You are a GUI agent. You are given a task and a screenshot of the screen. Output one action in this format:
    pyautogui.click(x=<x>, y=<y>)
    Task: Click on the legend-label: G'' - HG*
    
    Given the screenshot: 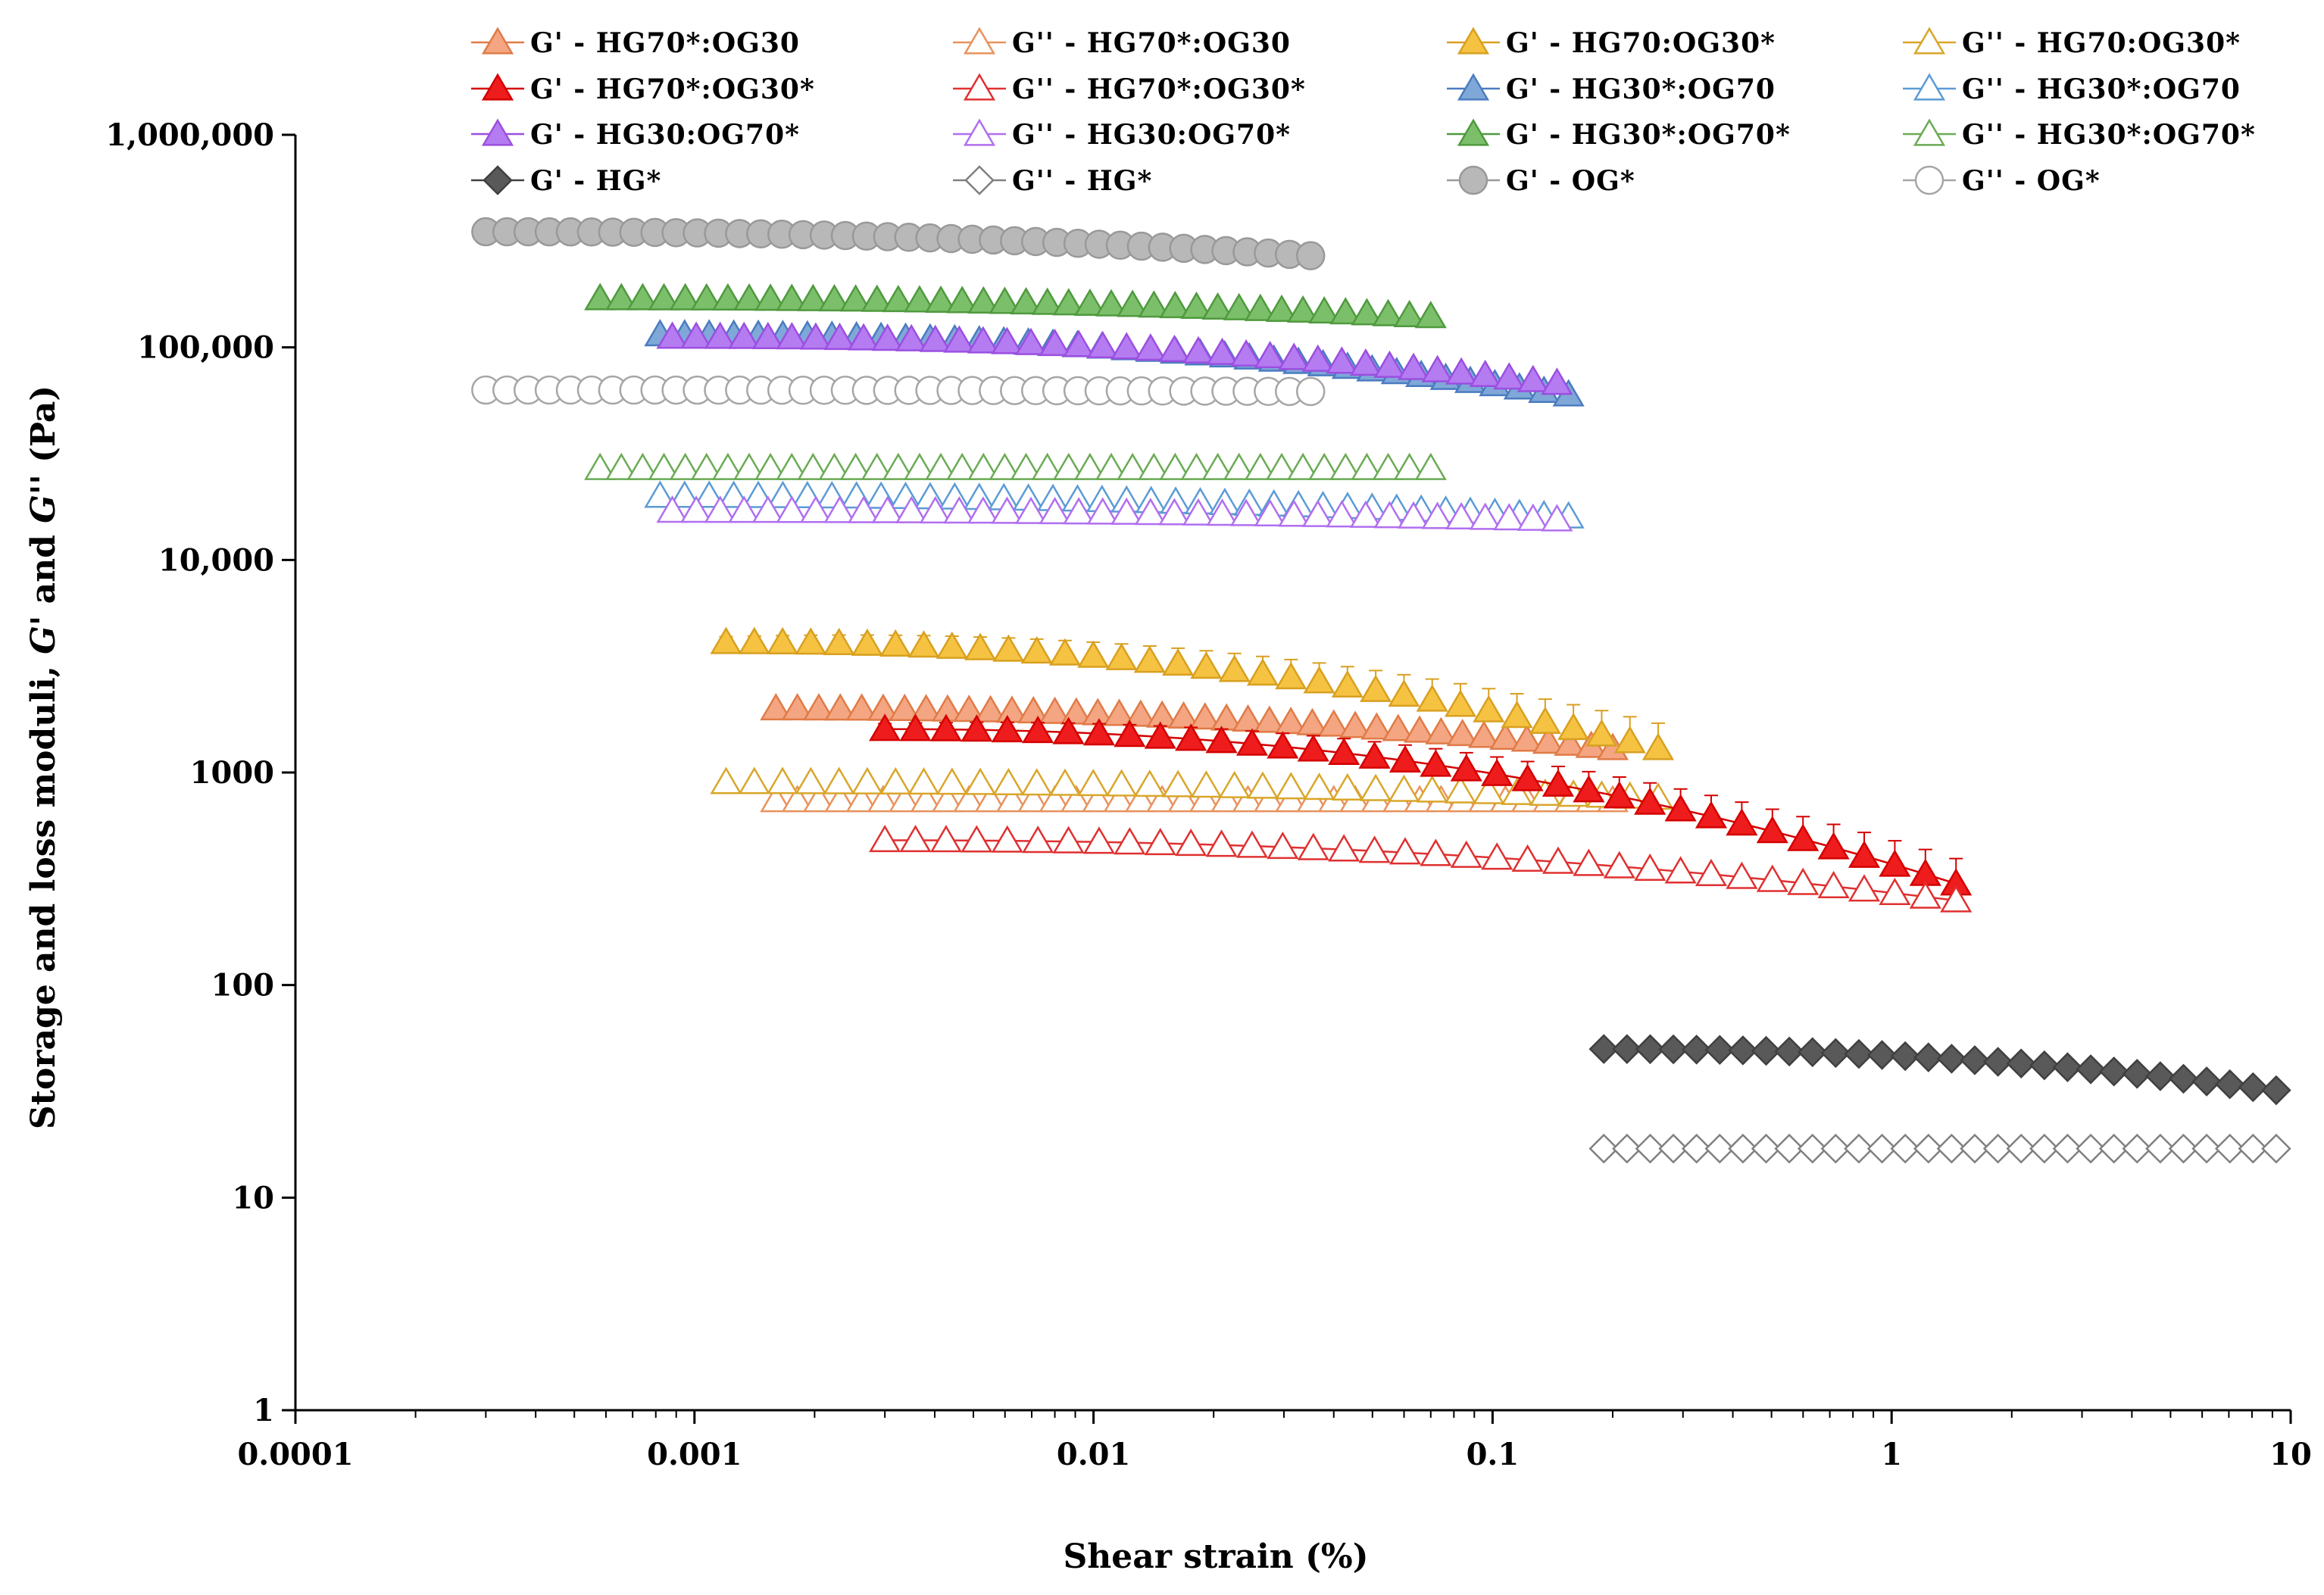 What is the action you would take?
    pyautogui.click(x=1082, y=181)
    